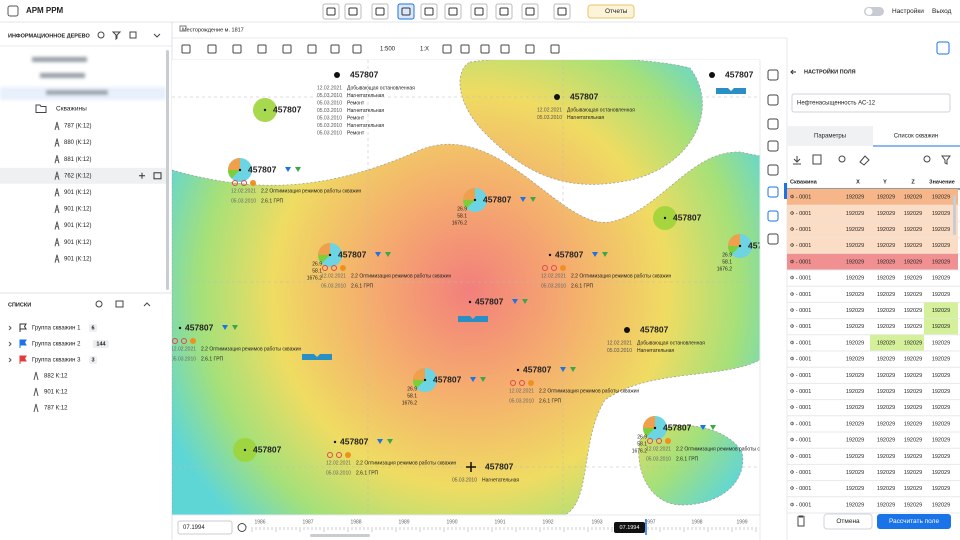 Image resolution: width=960 pixels, height=540 pixels. Describe the element at coordinates (642, 437) in the screenshot. I see `well-stat: 26.9` at that location.